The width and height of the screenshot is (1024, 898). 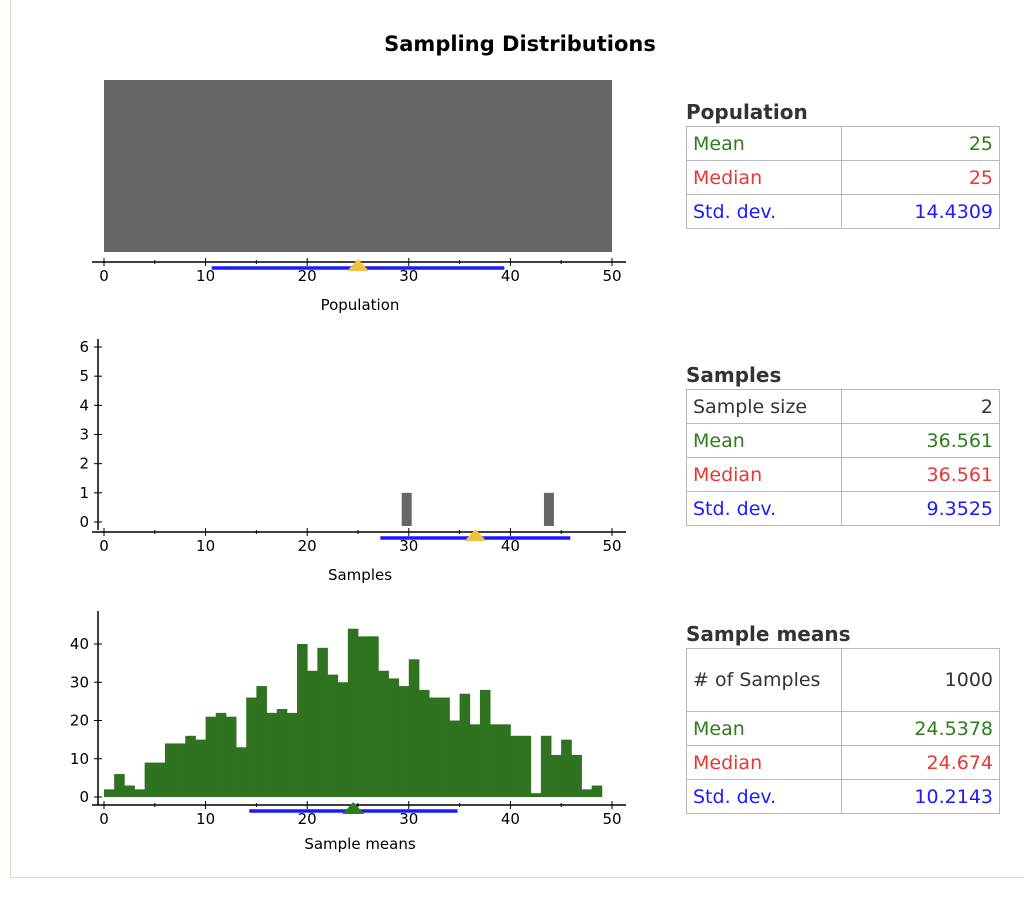 I want to click on y-tick-label: 30, so click(x=79, y=682).